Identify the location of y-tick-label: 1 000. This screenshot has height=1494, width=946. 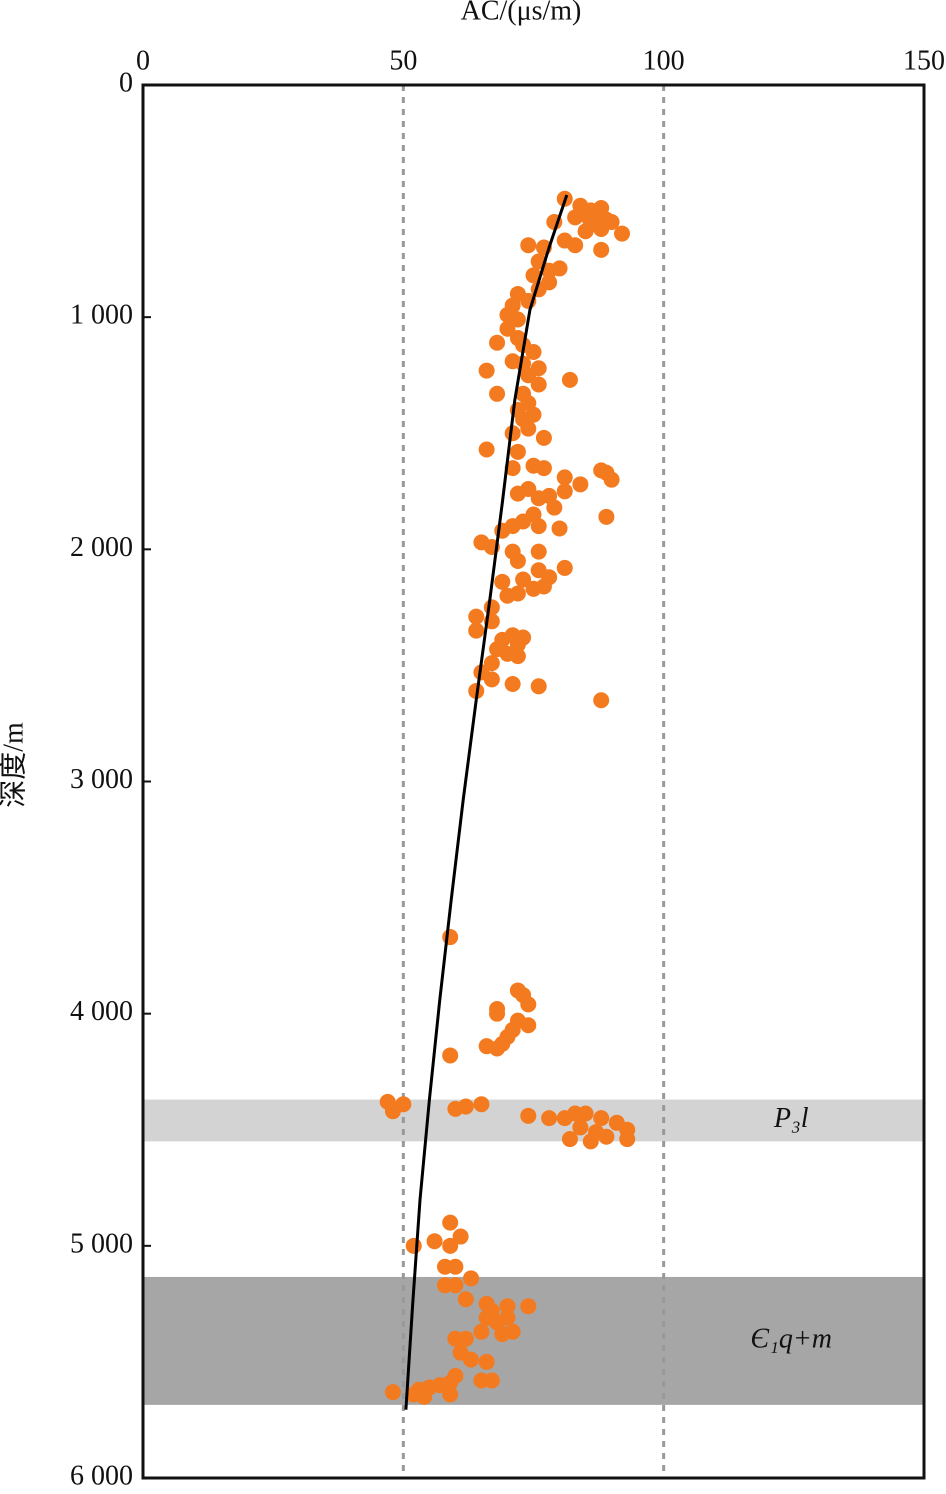
(101, 315).